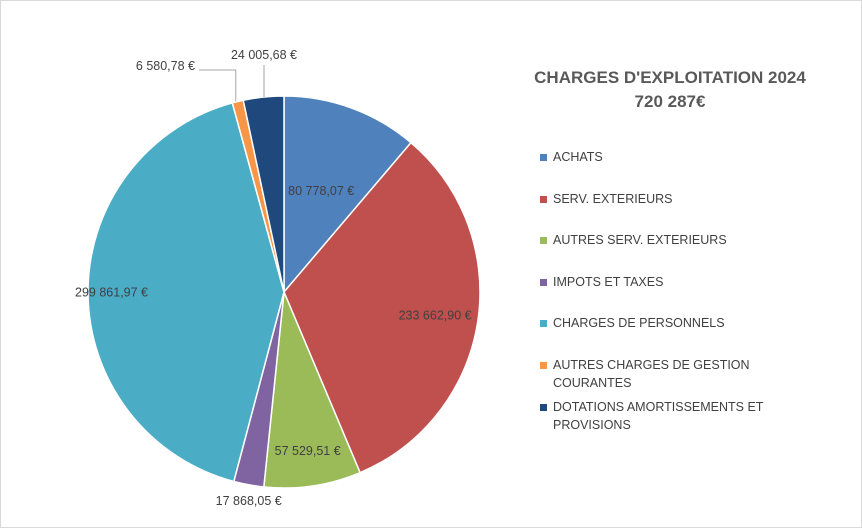 The image size is (862, 528). I want to click on legend-item-serv-exterieurs: SERV. EXTERIEURS, so click(690, 211).